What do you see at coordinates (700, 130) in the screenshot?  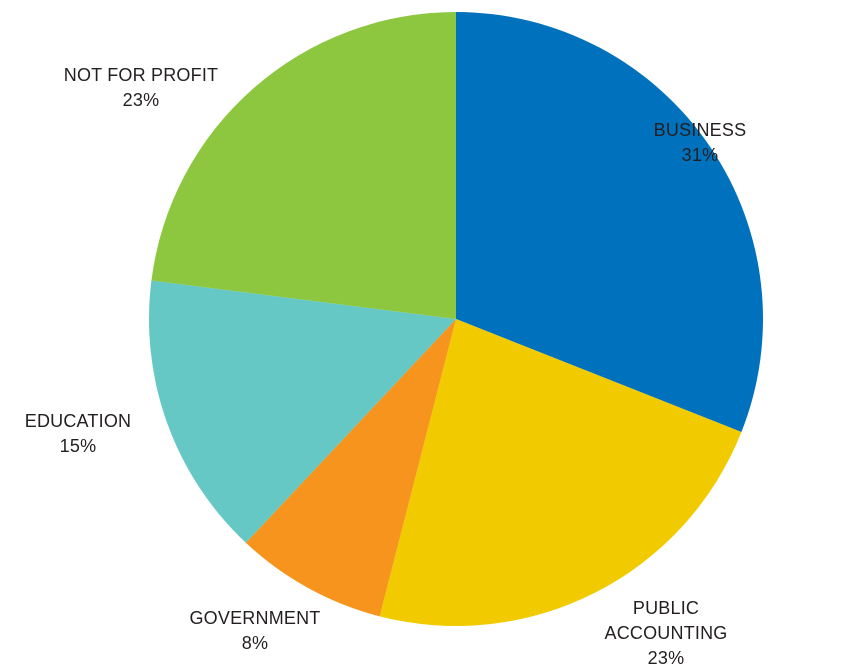 I see `label-business-name: BUSINESS` at bounding box center [700, 130].